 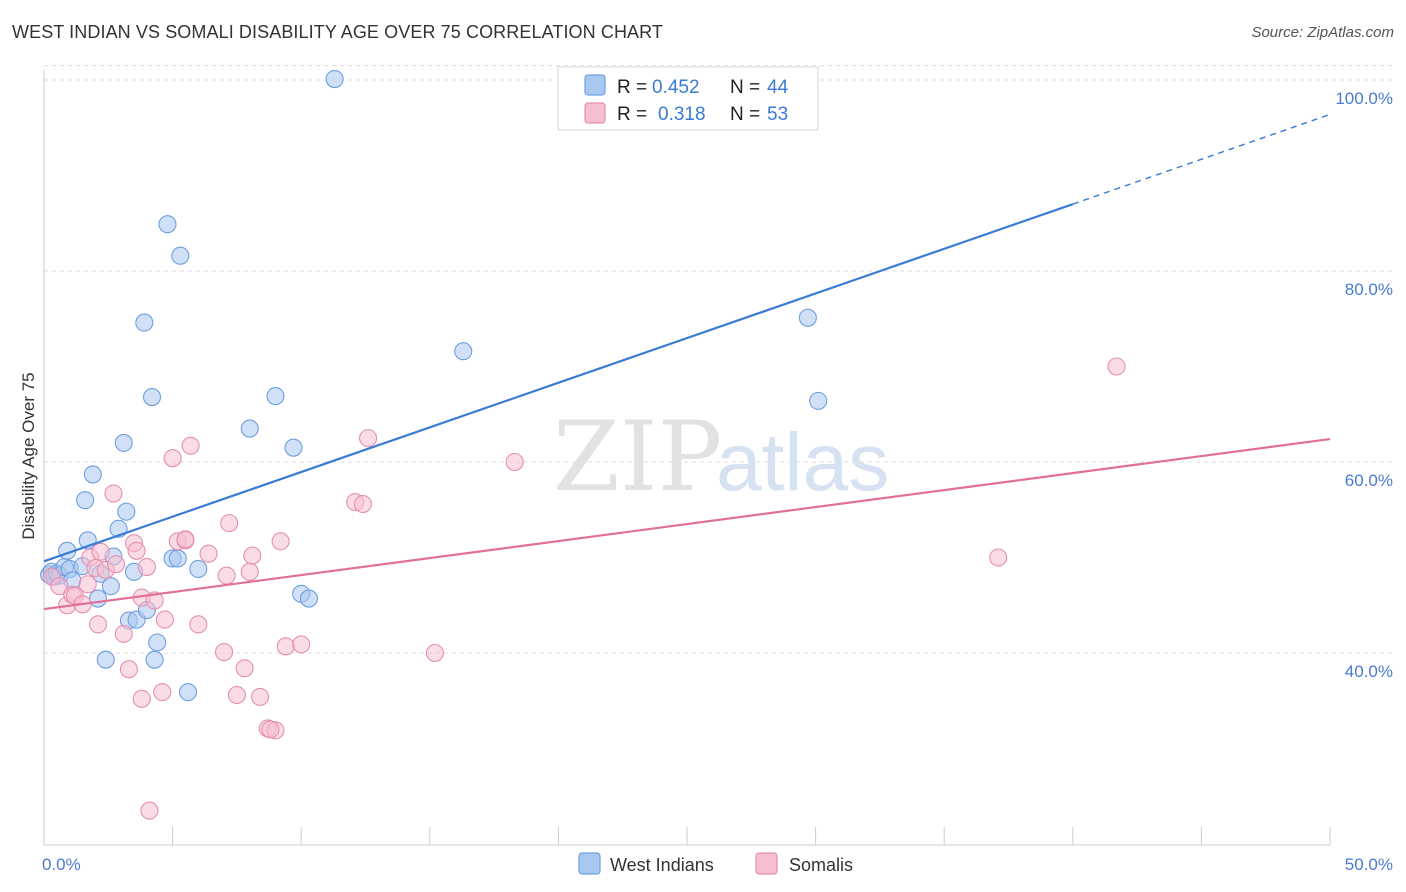 I want to click on y-tick-label: 100.0%, so click(x=1364, y=98).